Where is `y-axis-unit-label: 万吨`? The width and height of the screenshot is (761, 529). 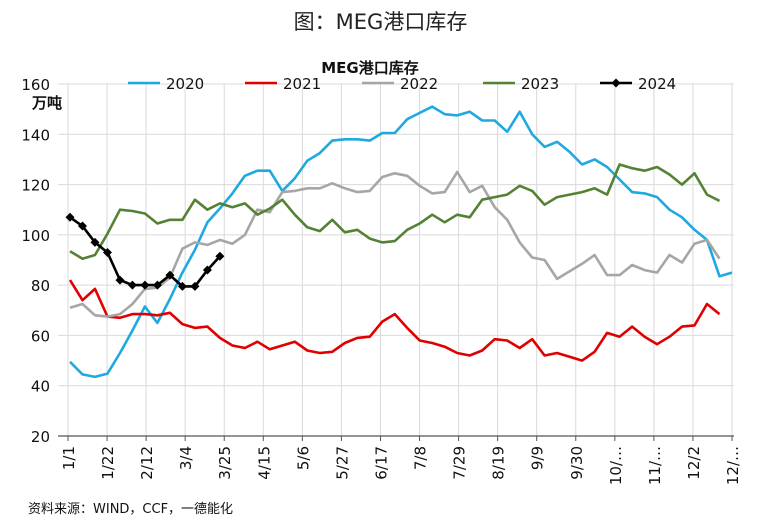
y-axis-unit-label: 万吨 is located at coordinates (46, 103).